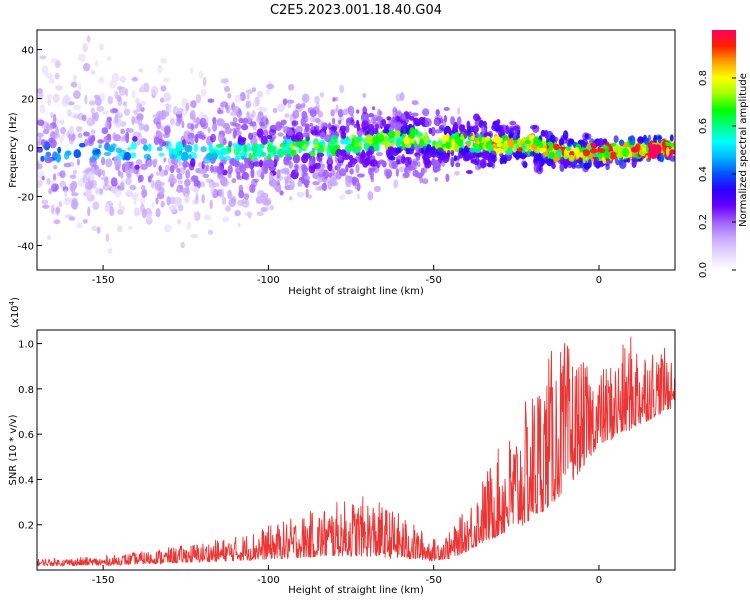  What do you see at coordinates (434, 280) in the screenshot?
I see `spectrogram-x-tick-label: -50` at bounding box center [434, 280].